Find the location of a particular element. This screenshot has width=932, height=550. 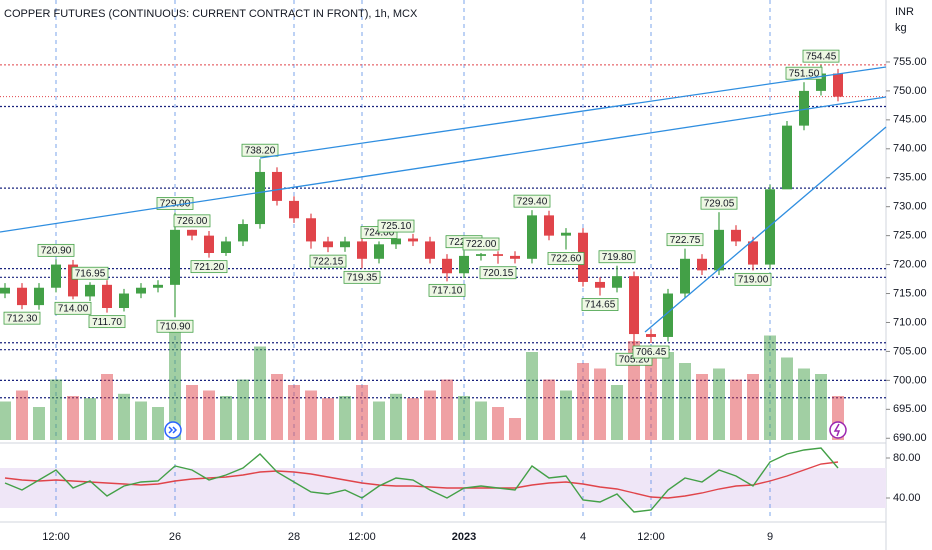

annotation-label: 712.30 is located at coordinates (22, 318).